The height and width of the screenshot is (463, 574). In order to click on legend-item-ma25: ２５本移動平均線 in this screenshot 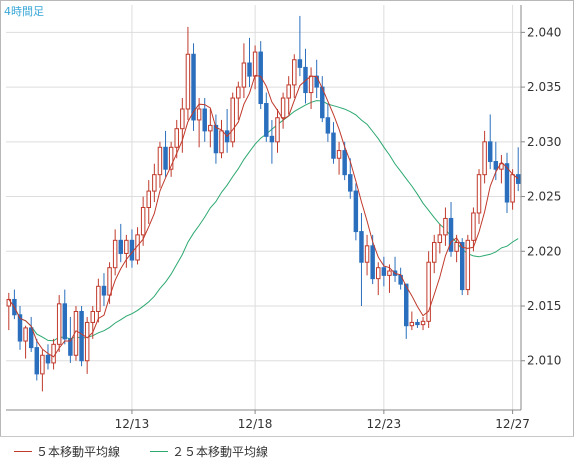, I will do `click(209, 451)`.